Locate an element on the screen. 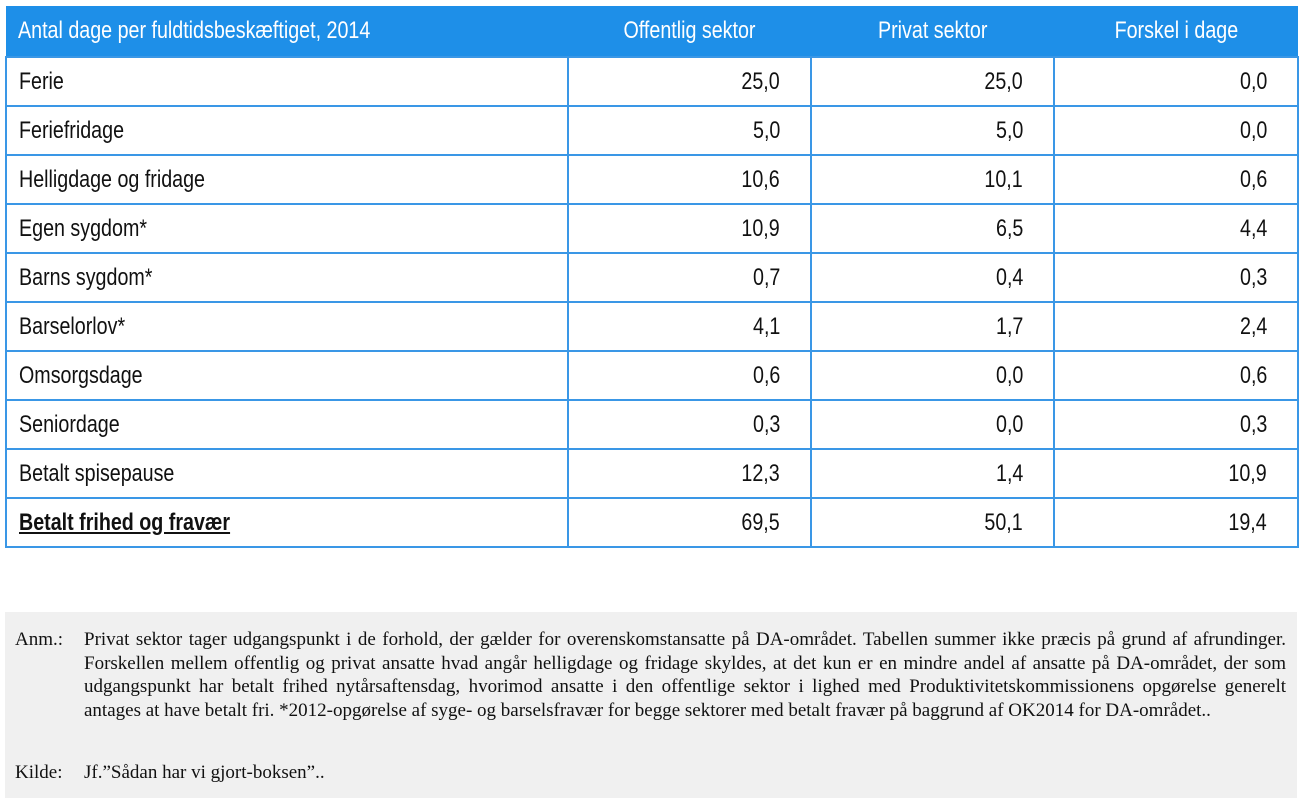  table-row: Omsorgsdage 0,6 0,0 0,6 is located at coordinates (652, 375).